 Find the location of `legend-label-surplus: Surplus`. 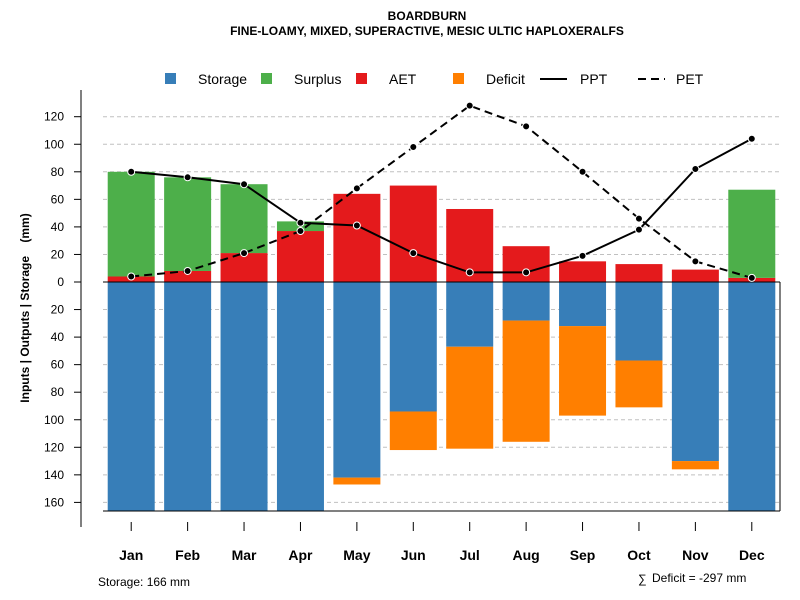

legend-label-surplus: Surplus is located at coordinates (317, 79).